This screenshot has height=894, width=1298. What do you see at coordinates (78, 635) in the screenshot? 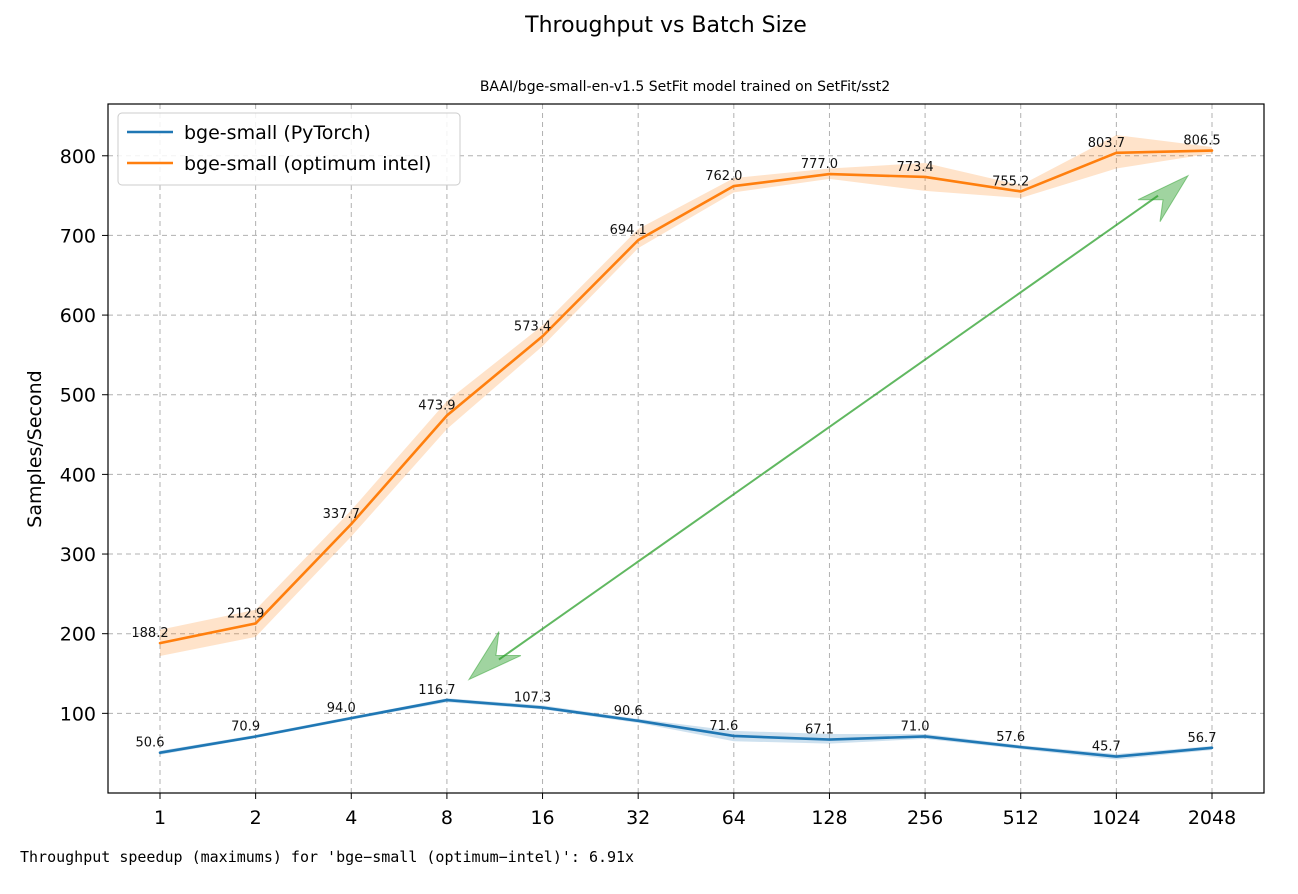
I see `y-tick-label: 200` at bounding box center [78, 635].